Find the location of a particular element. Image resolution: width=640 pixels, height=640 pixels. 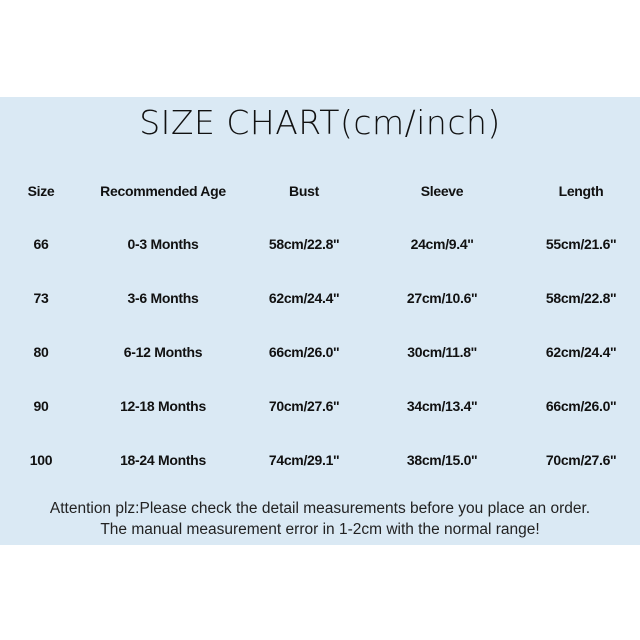

cell-size: 80 is located at coordinates (41, 352).